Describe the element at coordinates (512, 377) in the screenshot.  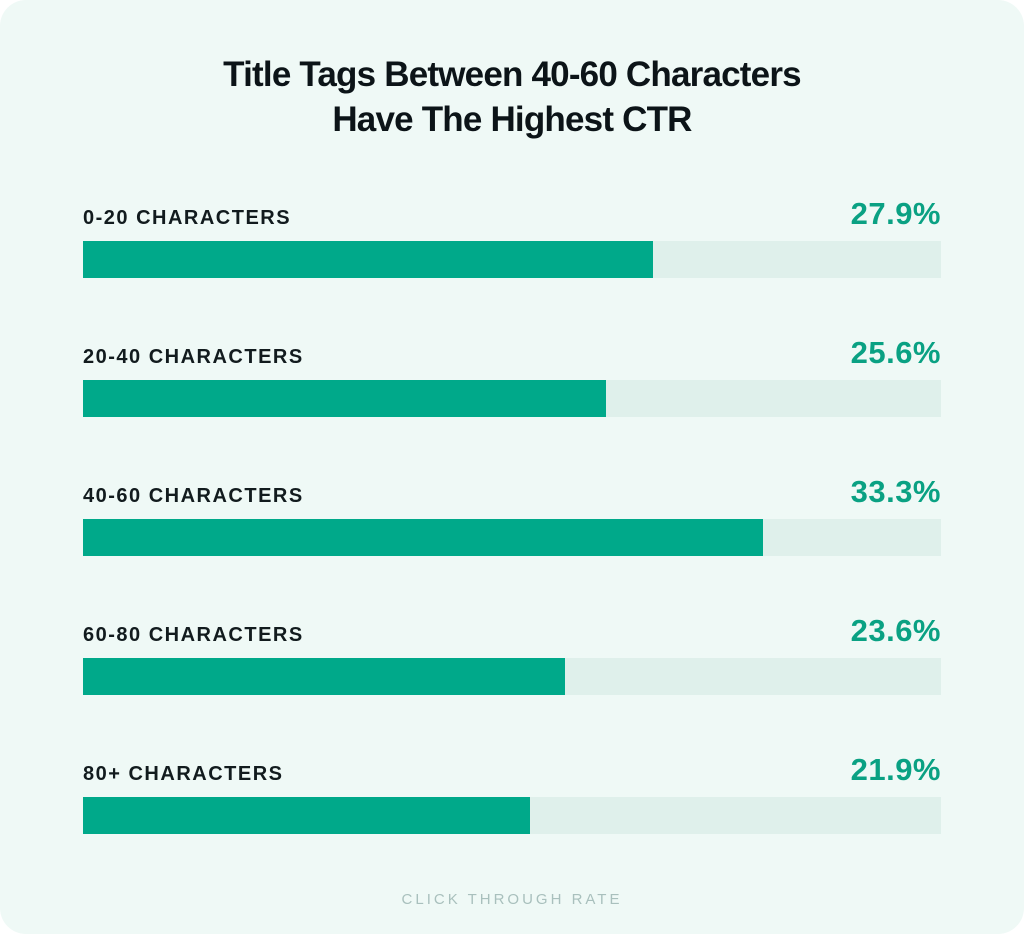
I see `chart-row: 20-40 CHARACTERS 25.6%` at that location.